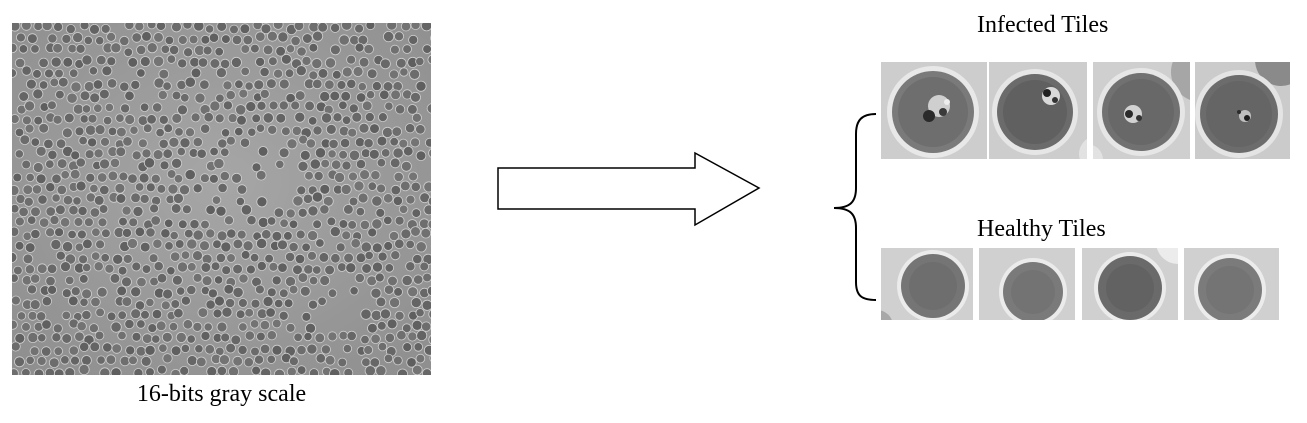  Describe the element at coordinates (221, 394) in the screenshot. I see `micrograph-caption: 16-bits gray scale` at that location.